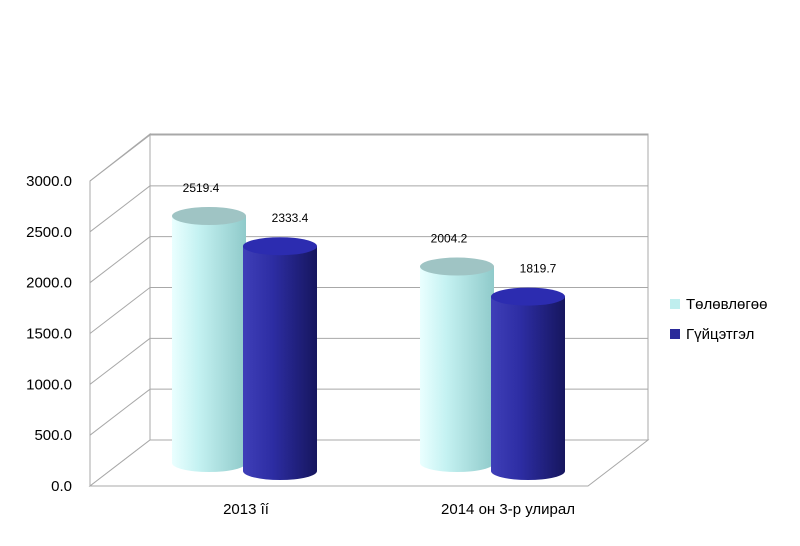  What do you see at coordinates (370, 228) in the screenshot?
I see `data-labels: 2519.4 2333.4 2004.2 1819.7` at bounding box center [370, 228].